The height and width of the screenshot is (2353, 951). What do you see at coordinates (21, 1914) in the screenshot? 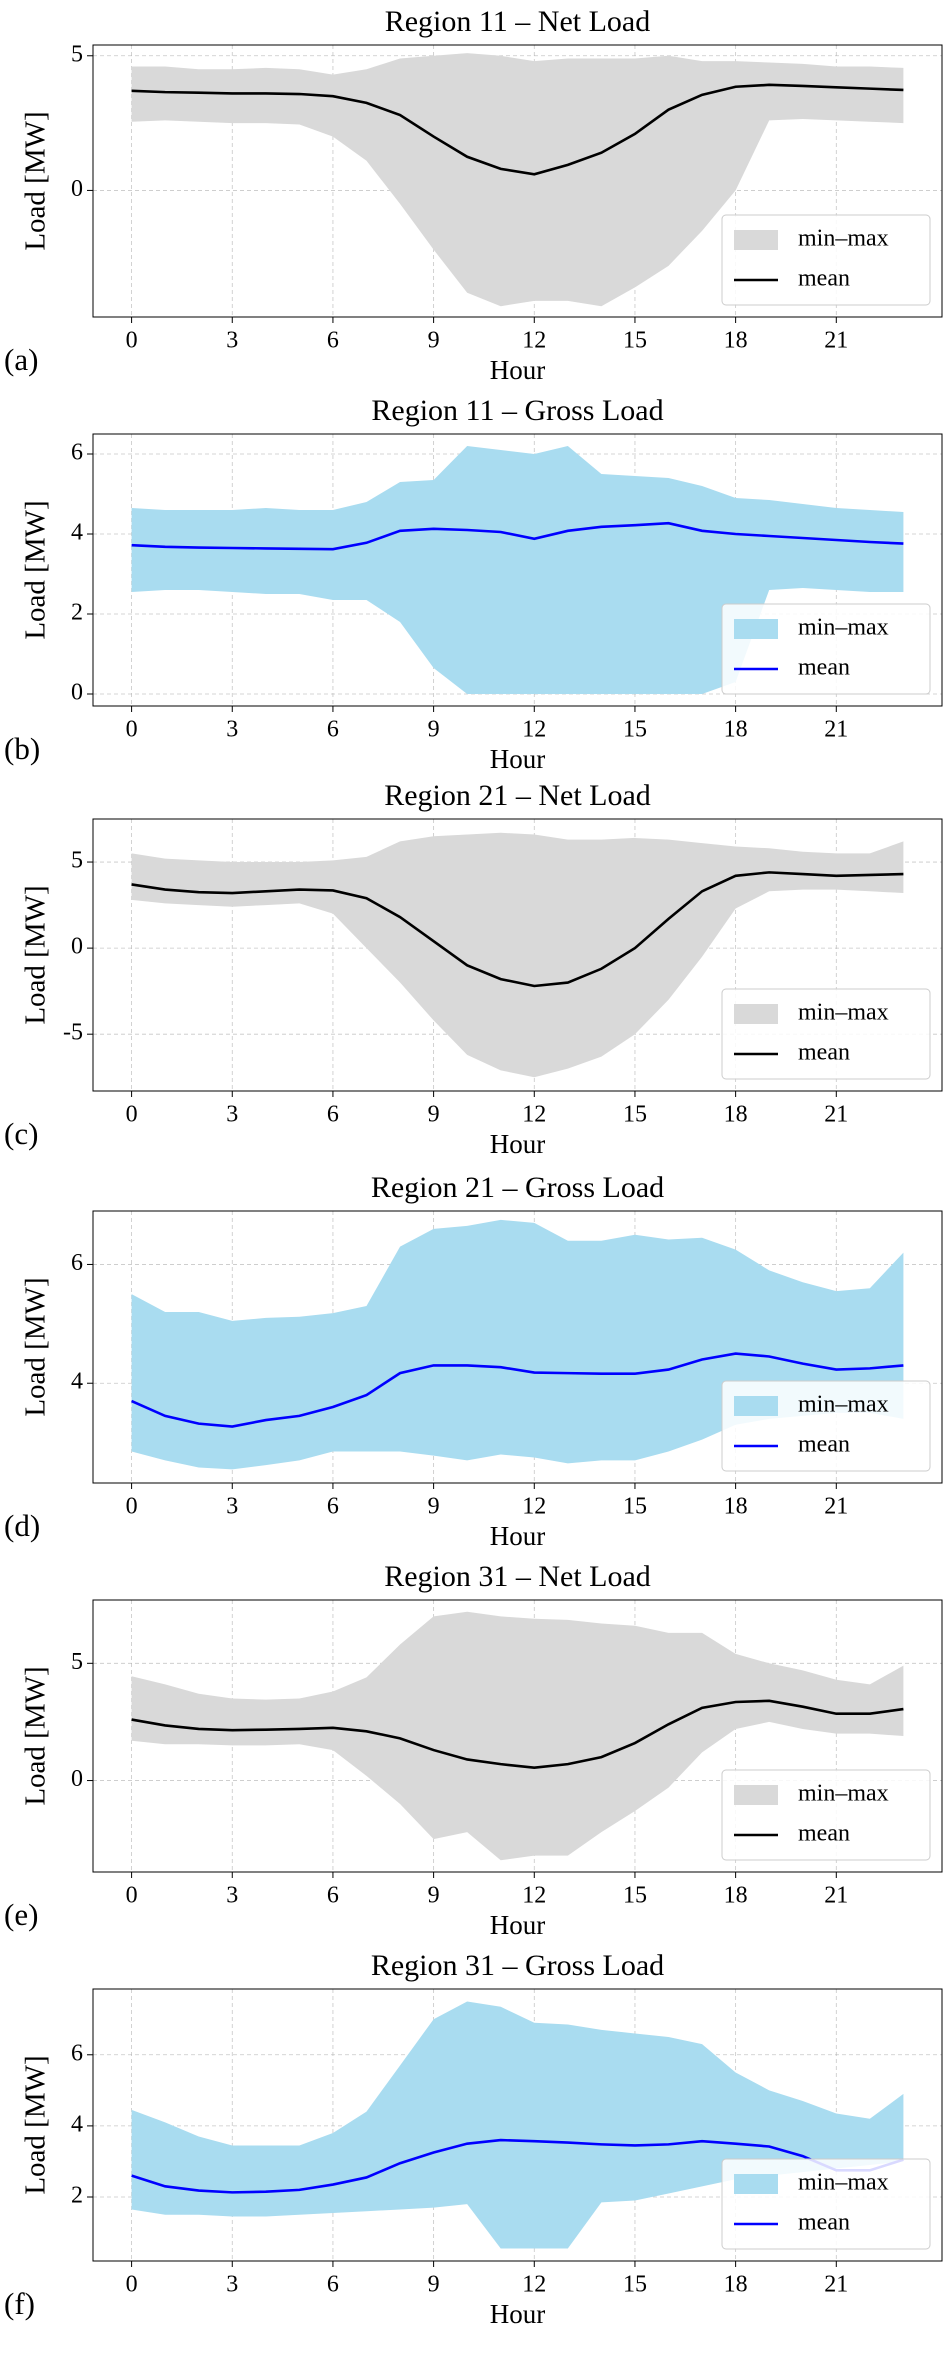
I see `panel-label: (e)` at bounding box center [21, 1914].